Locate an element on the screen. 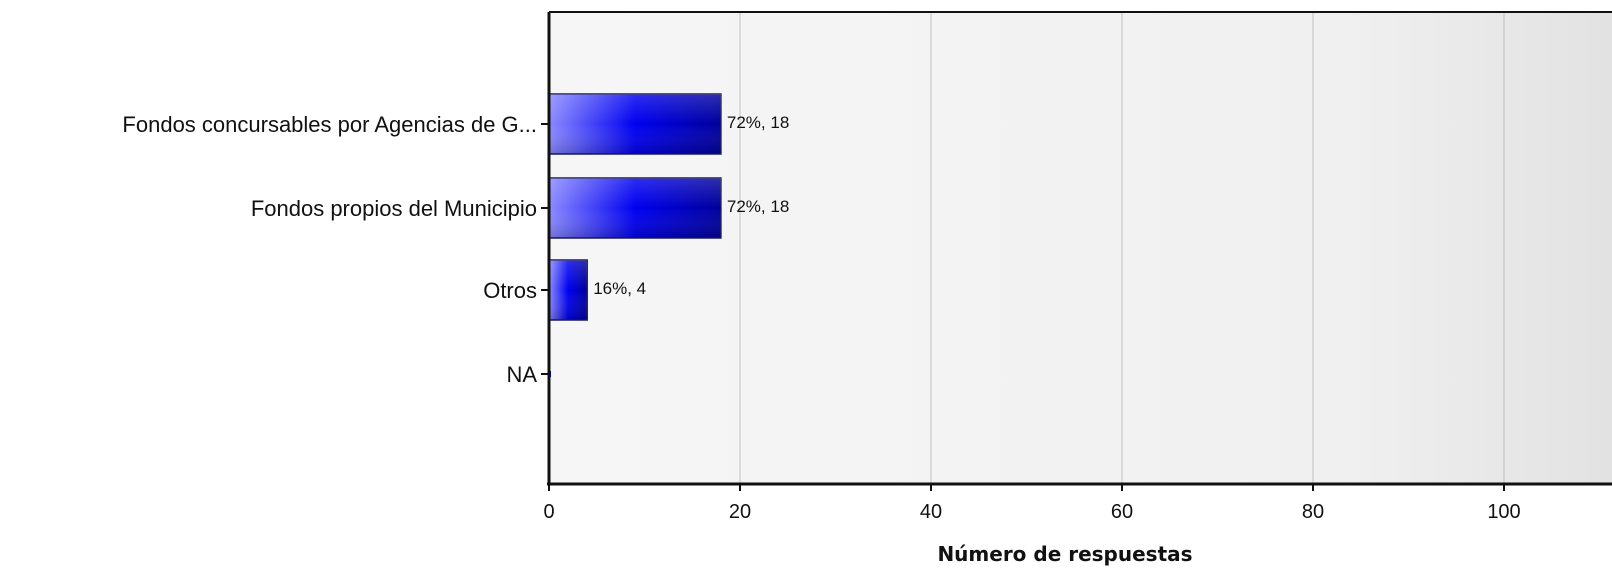 Image resolution: width=1612 pixels, height=581 pixels. x-tick-label: 80 is located at coordinates (1313, 512).